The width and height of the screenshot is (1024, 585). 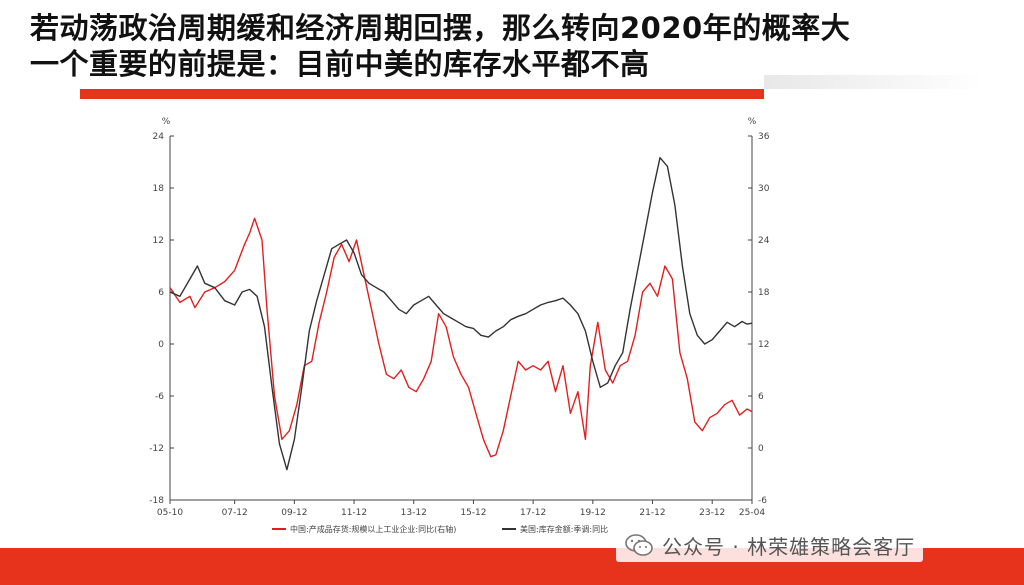 I want to click on left-tick-label: 24, so click(x=159, y=137).